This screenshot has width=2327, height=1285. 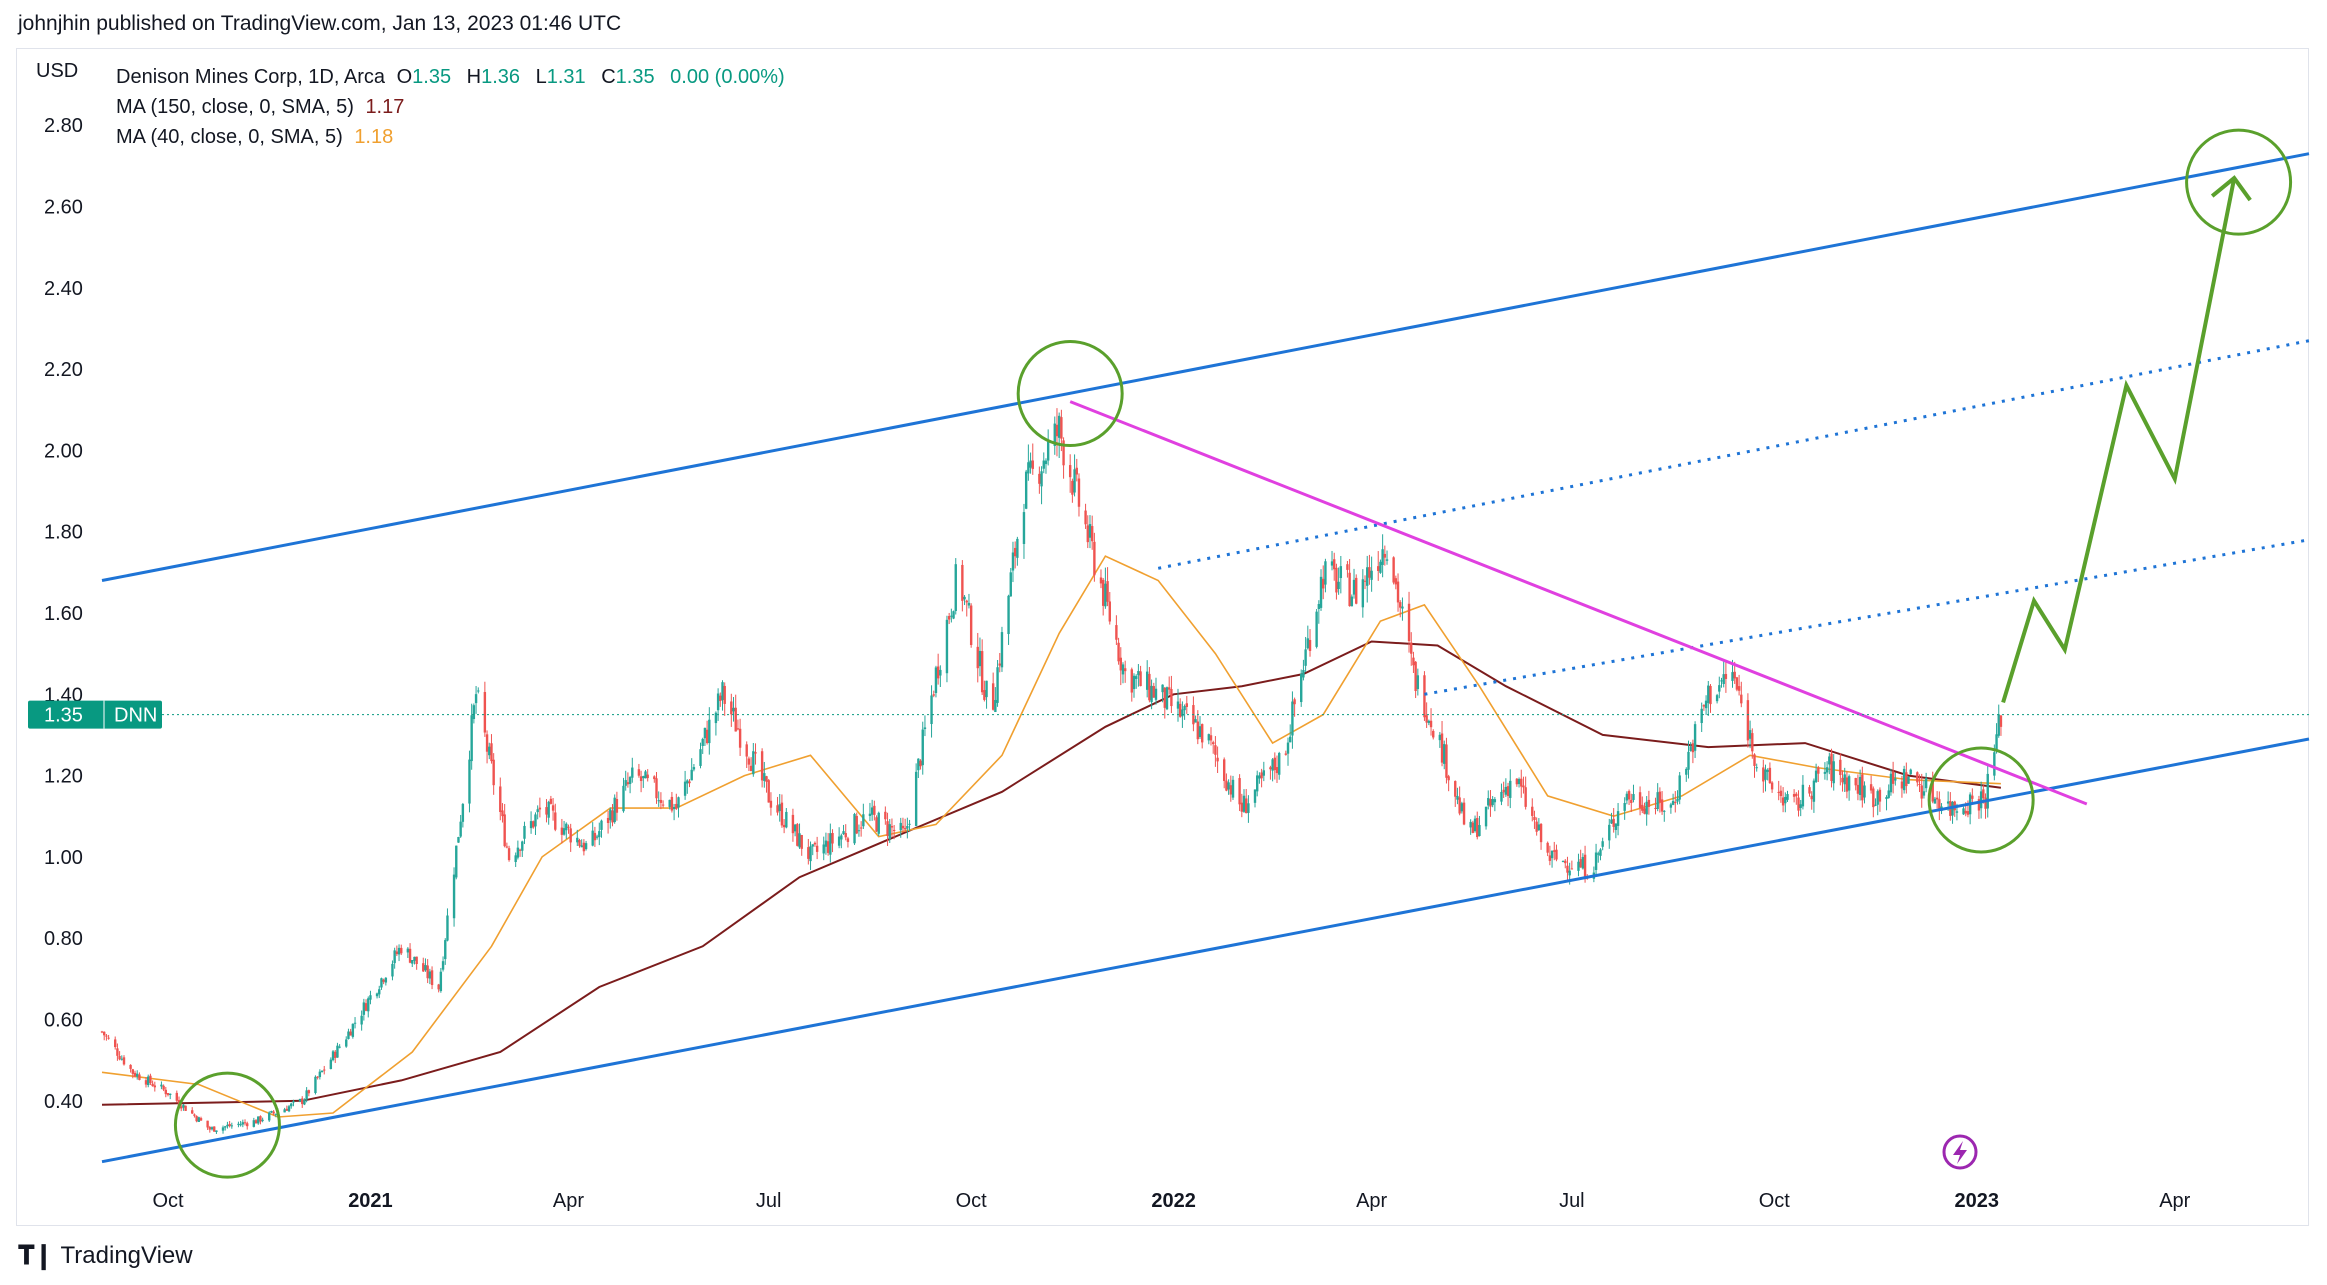 I want to click on legend-ma150-row: MA (150, close, 0, SMA, 5) 1.17, so click(x=456, y=107).